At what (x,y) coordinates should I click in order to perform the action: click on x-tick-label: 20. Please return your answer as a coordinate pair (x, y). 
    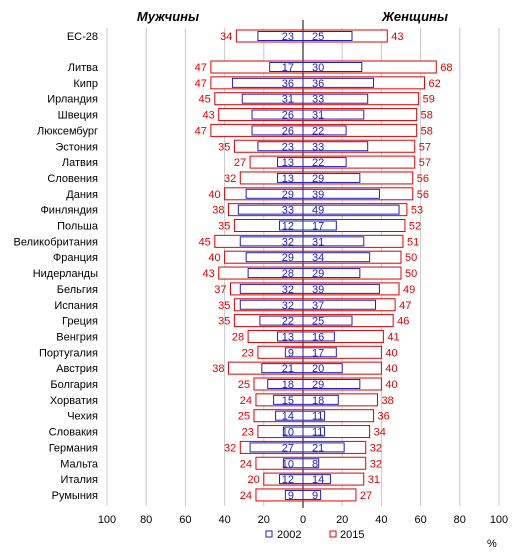
    Looking at the image, I should click on (342, 520).